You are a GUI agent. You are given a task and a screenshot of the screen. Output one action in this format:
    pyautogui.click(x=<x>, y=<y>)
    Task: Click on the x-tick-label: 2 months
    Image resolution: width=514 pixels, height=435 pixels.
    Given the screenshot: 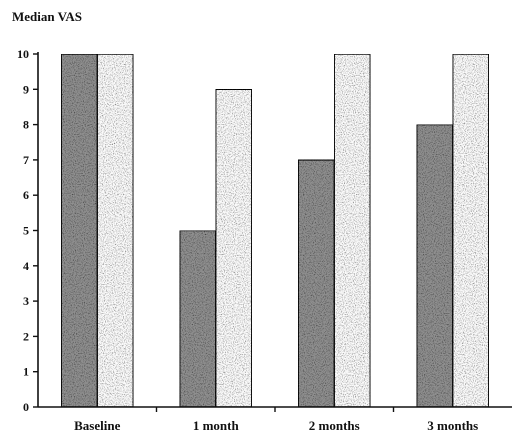 What is the action you would take?
    pyautogui.click(x=334, y=425)
    